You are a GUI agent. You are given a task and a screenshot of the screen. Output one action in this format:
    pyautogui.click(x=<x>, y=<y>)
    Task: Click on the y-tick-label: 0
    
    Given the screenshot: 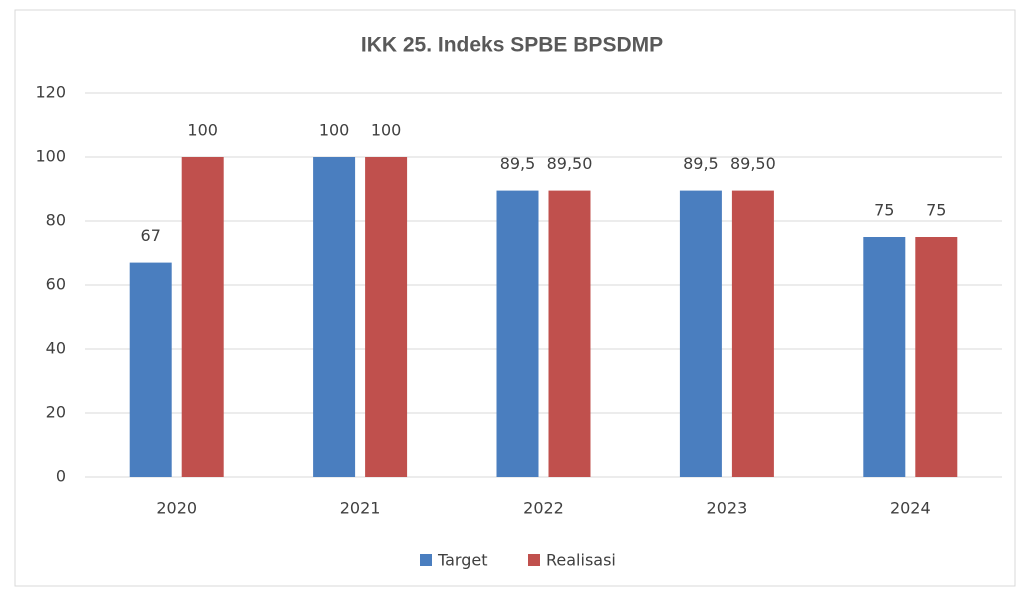 What is the action you would take?
    pyautogui.click(x=61, y=476)
    